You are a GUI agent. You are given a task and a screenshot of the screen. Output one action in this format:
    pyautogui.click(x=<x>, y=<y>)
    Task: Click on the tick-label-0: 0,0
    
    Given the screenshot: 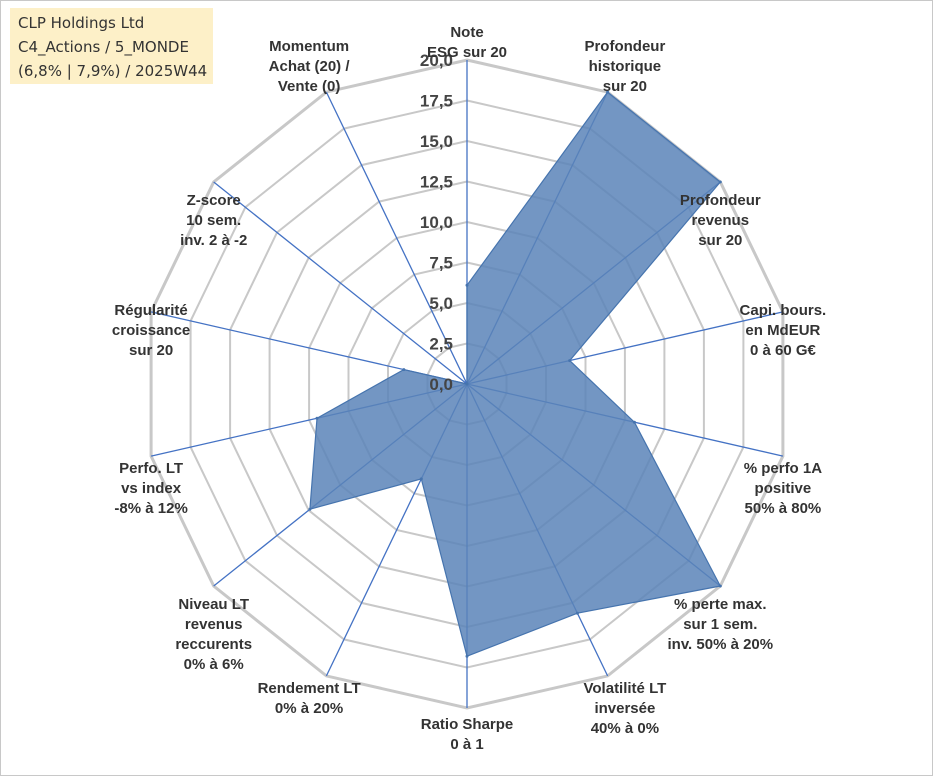 What is the action you would take?
    pyautogui.click(x=441, y=384)
    